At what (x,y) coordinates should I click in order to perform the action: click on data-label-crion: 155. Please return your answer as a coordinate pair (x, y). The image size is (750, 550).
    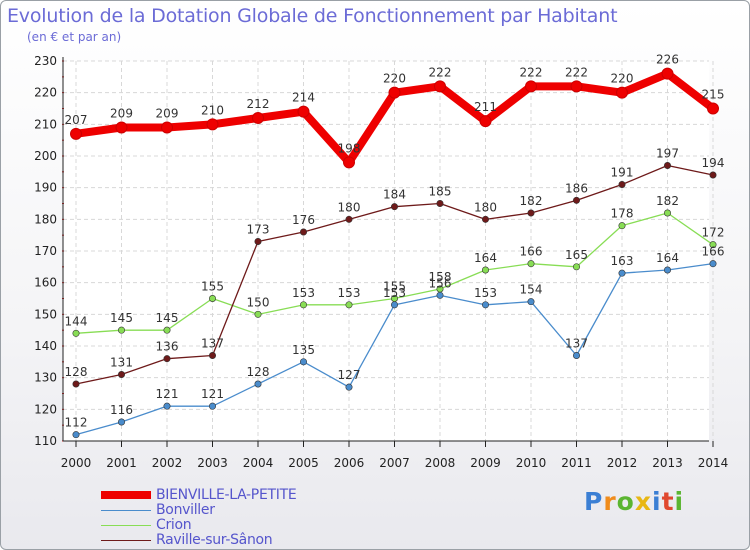
    Looking at the image, I should click on (394, 287).